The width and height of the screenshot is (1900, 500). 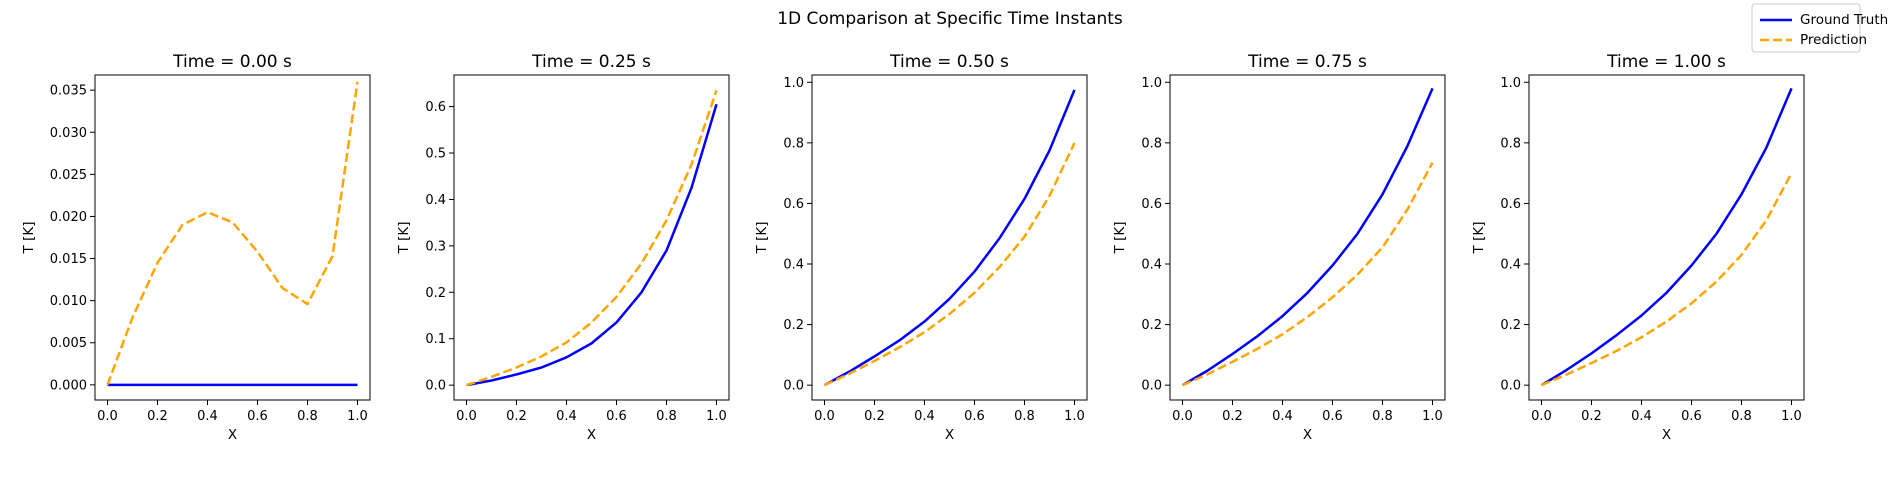 I want to click on y-tick-label: 0.020, so click(x=68, y=217).